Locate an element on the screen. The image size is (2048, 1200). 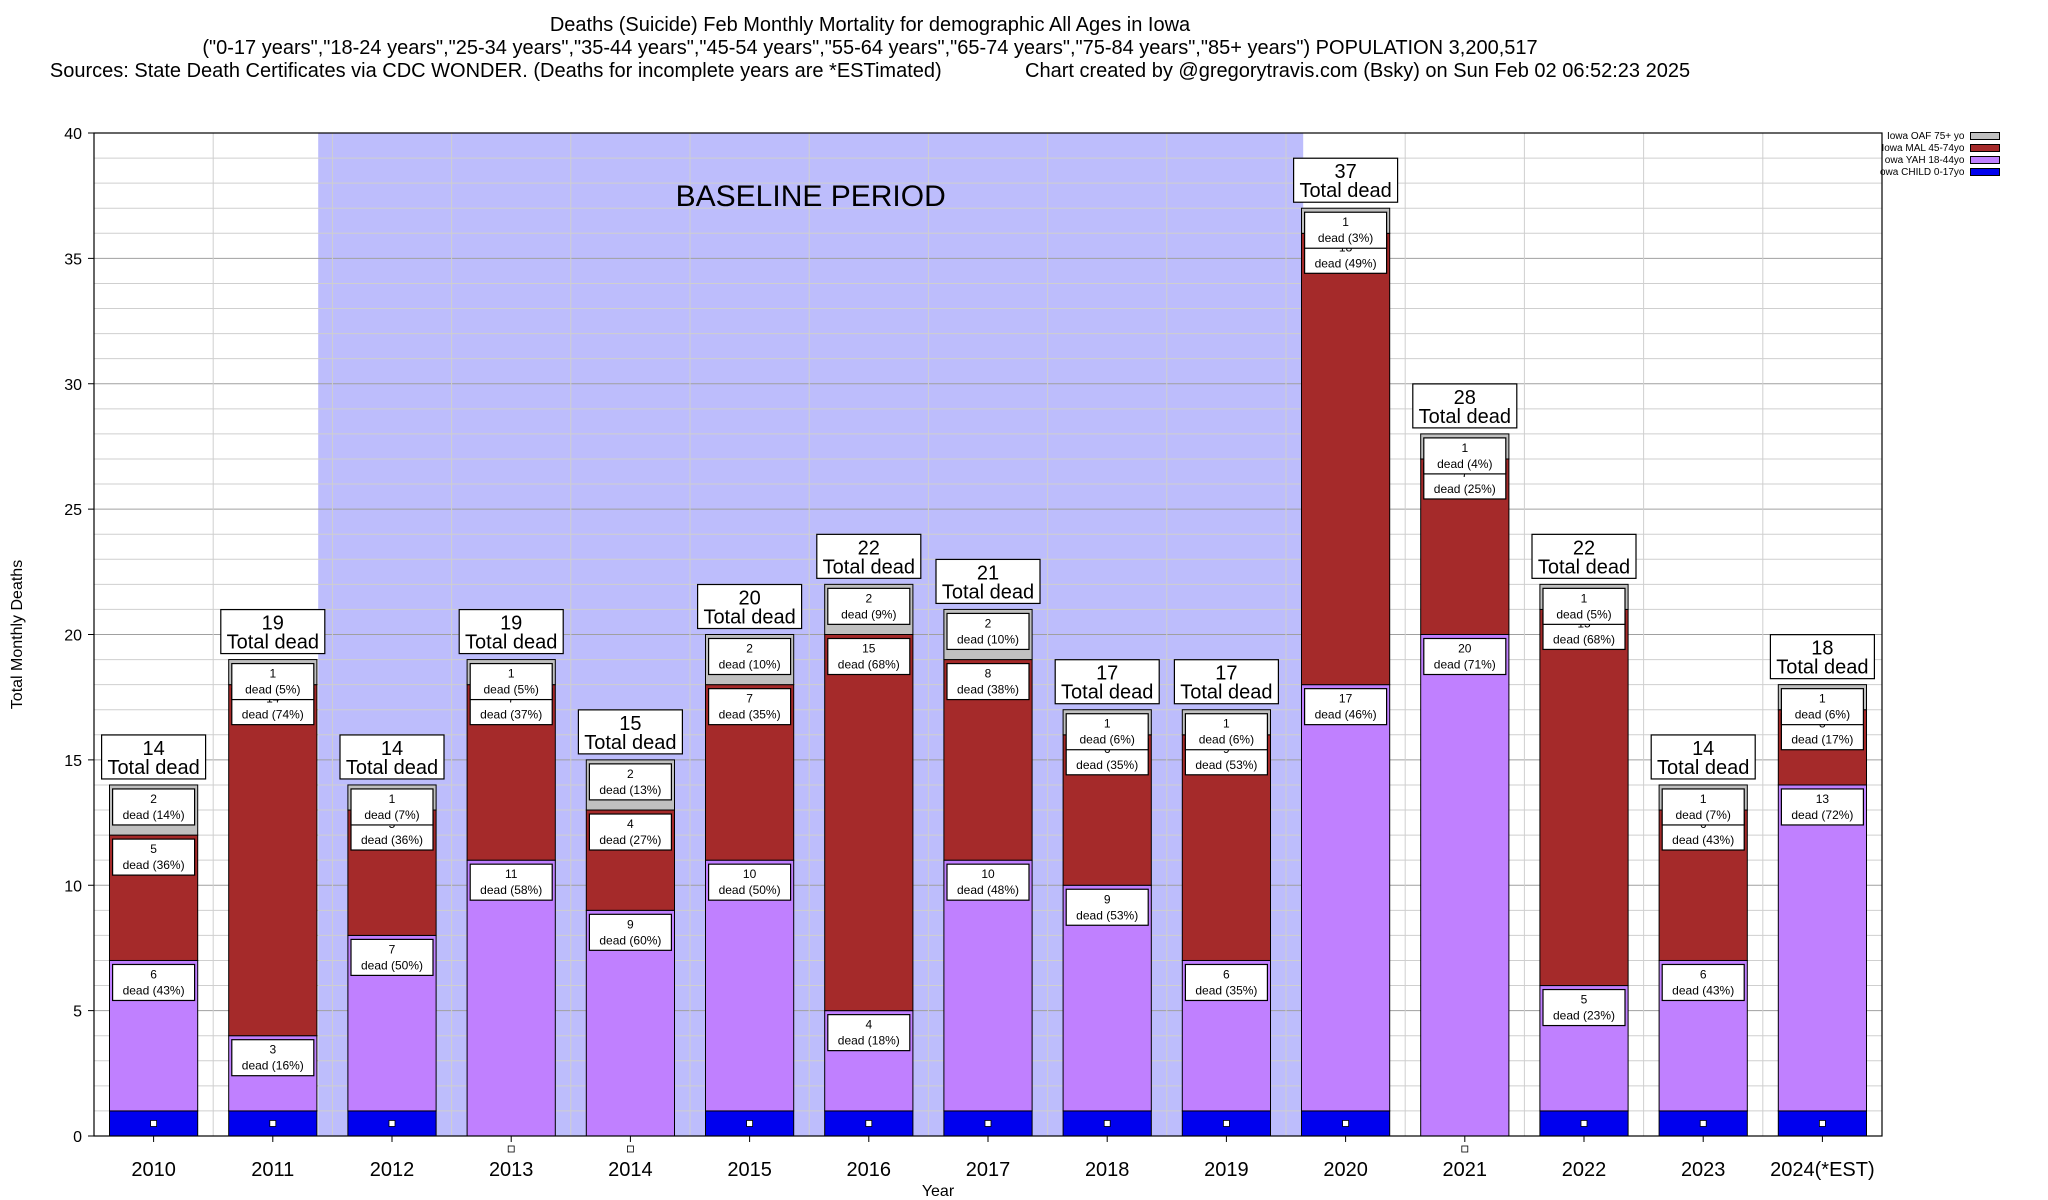
segment-label-percent: dead (46%) is located at coordinates (1346, 715).